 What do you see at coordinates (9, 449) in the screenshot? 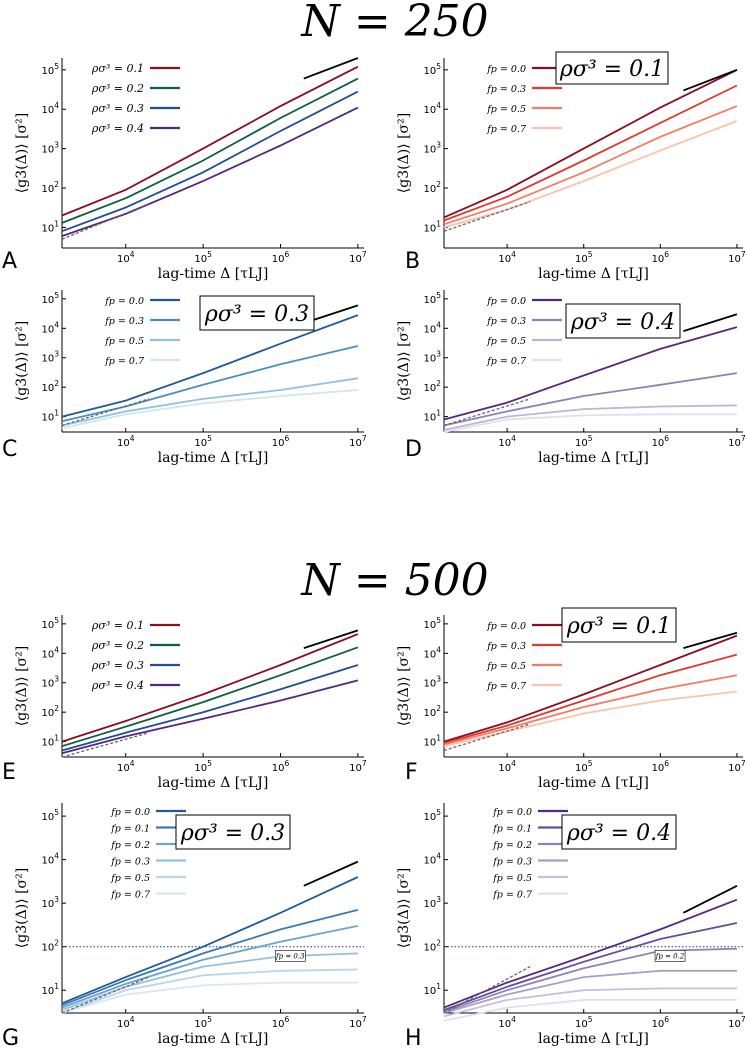
I see `panel-letter: C` at bounding box center [9, 449].